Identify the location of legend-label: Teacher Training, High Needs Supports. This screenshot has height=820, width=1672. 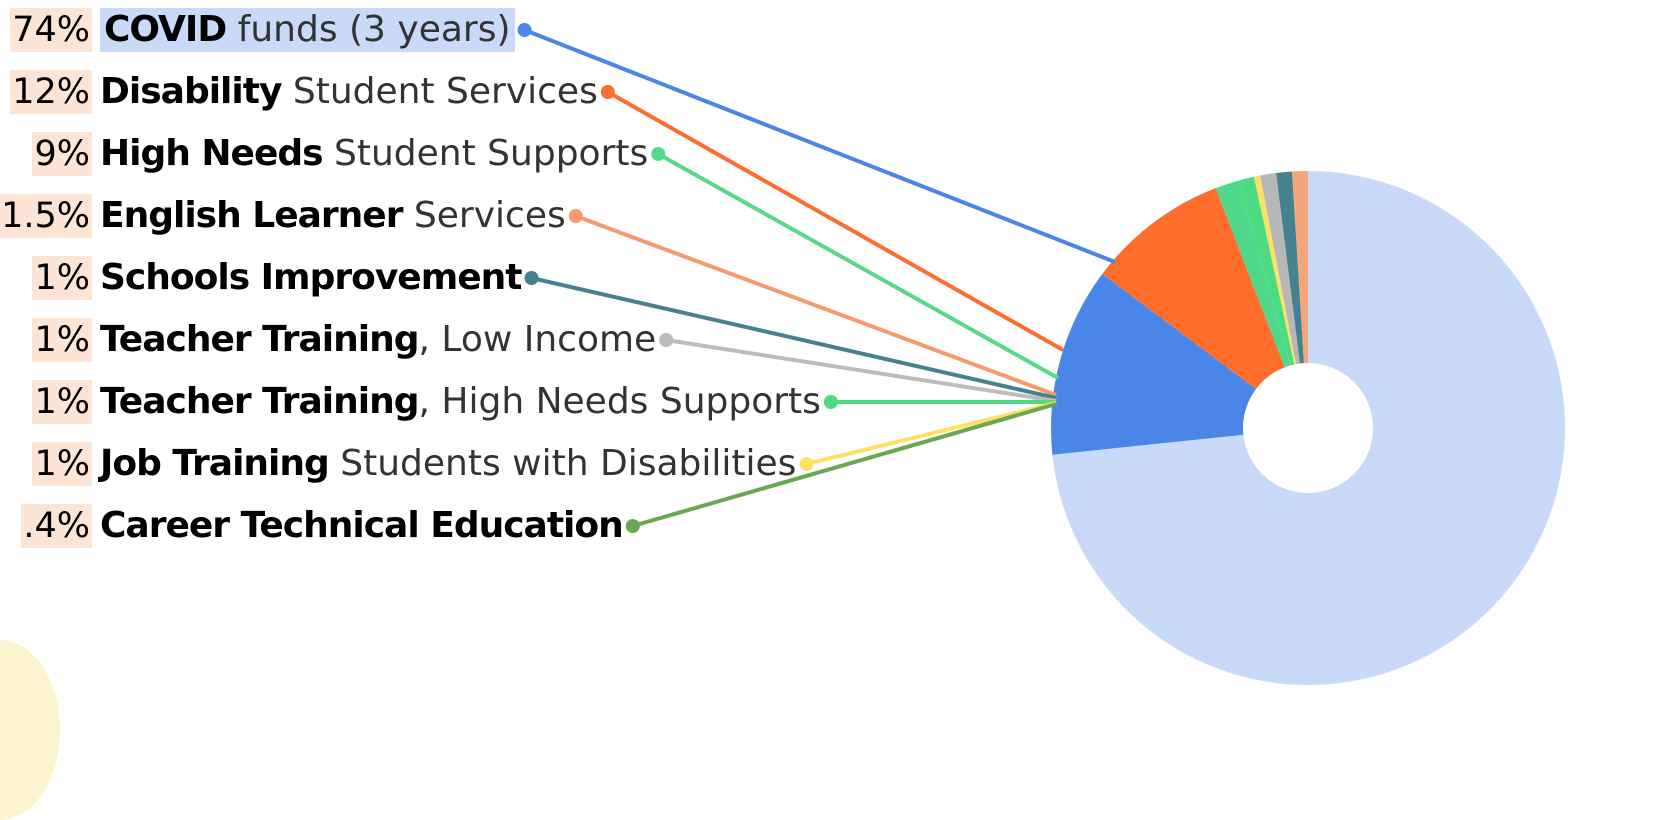
(460, 402).